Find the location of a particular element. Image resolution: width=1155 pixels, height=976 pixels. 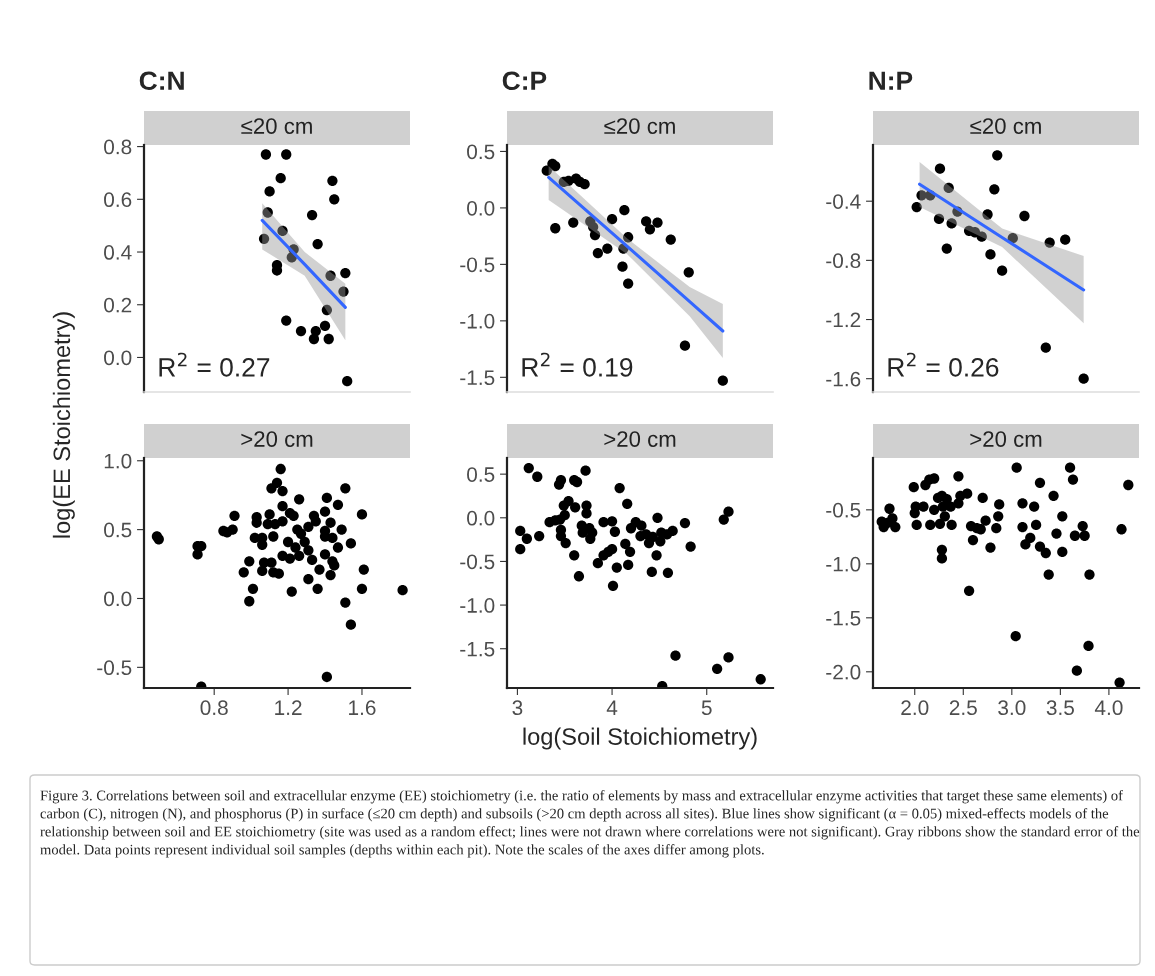

x-tick-label: 5 is located at coordinates (706, 708).